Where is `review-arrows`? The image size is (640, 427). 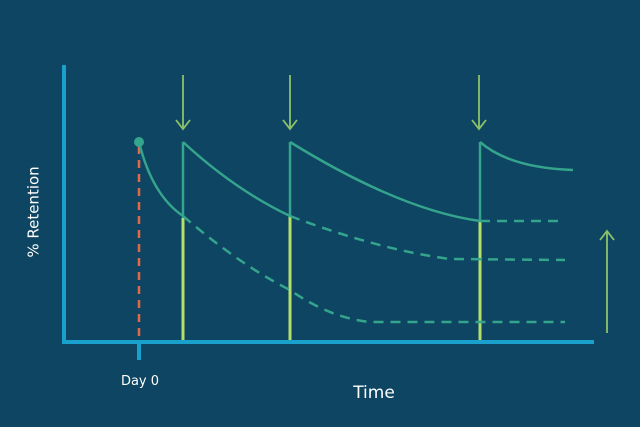
review-arrows is located at coordinates (331, 103).